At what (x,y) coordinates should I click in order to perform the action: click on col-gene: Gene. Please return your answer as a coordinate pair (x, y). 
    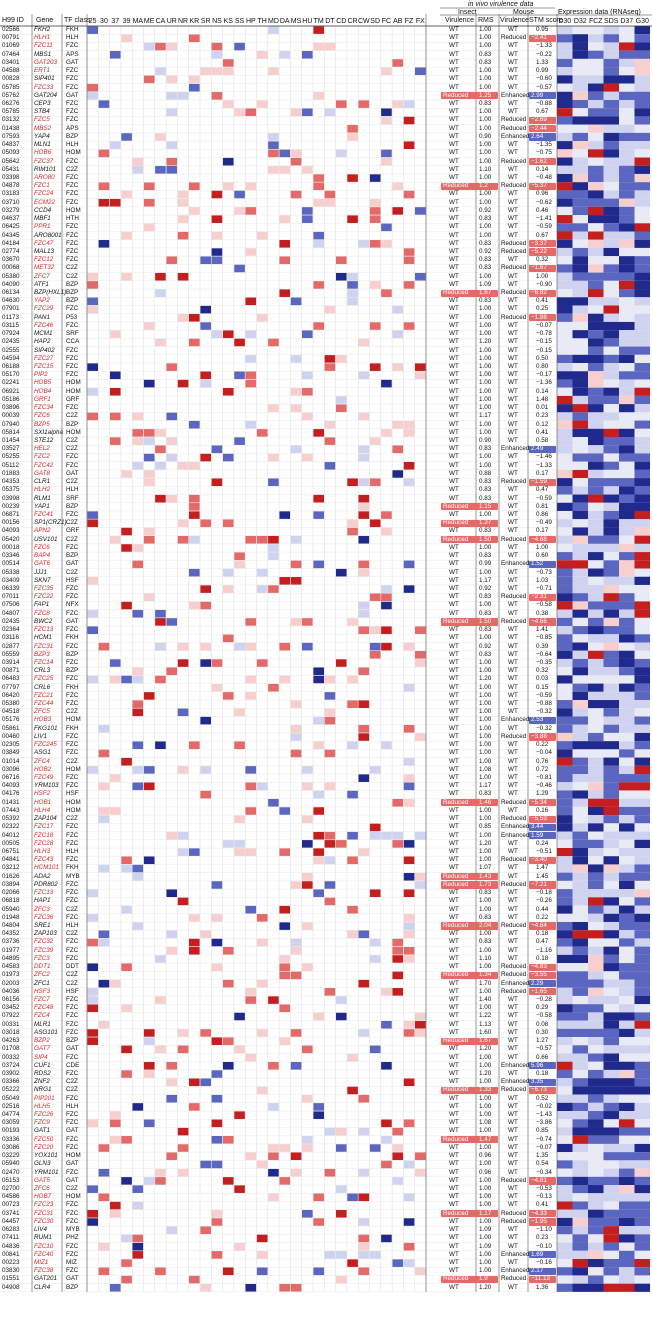
    Looking at the image, I should click on (45, 20).